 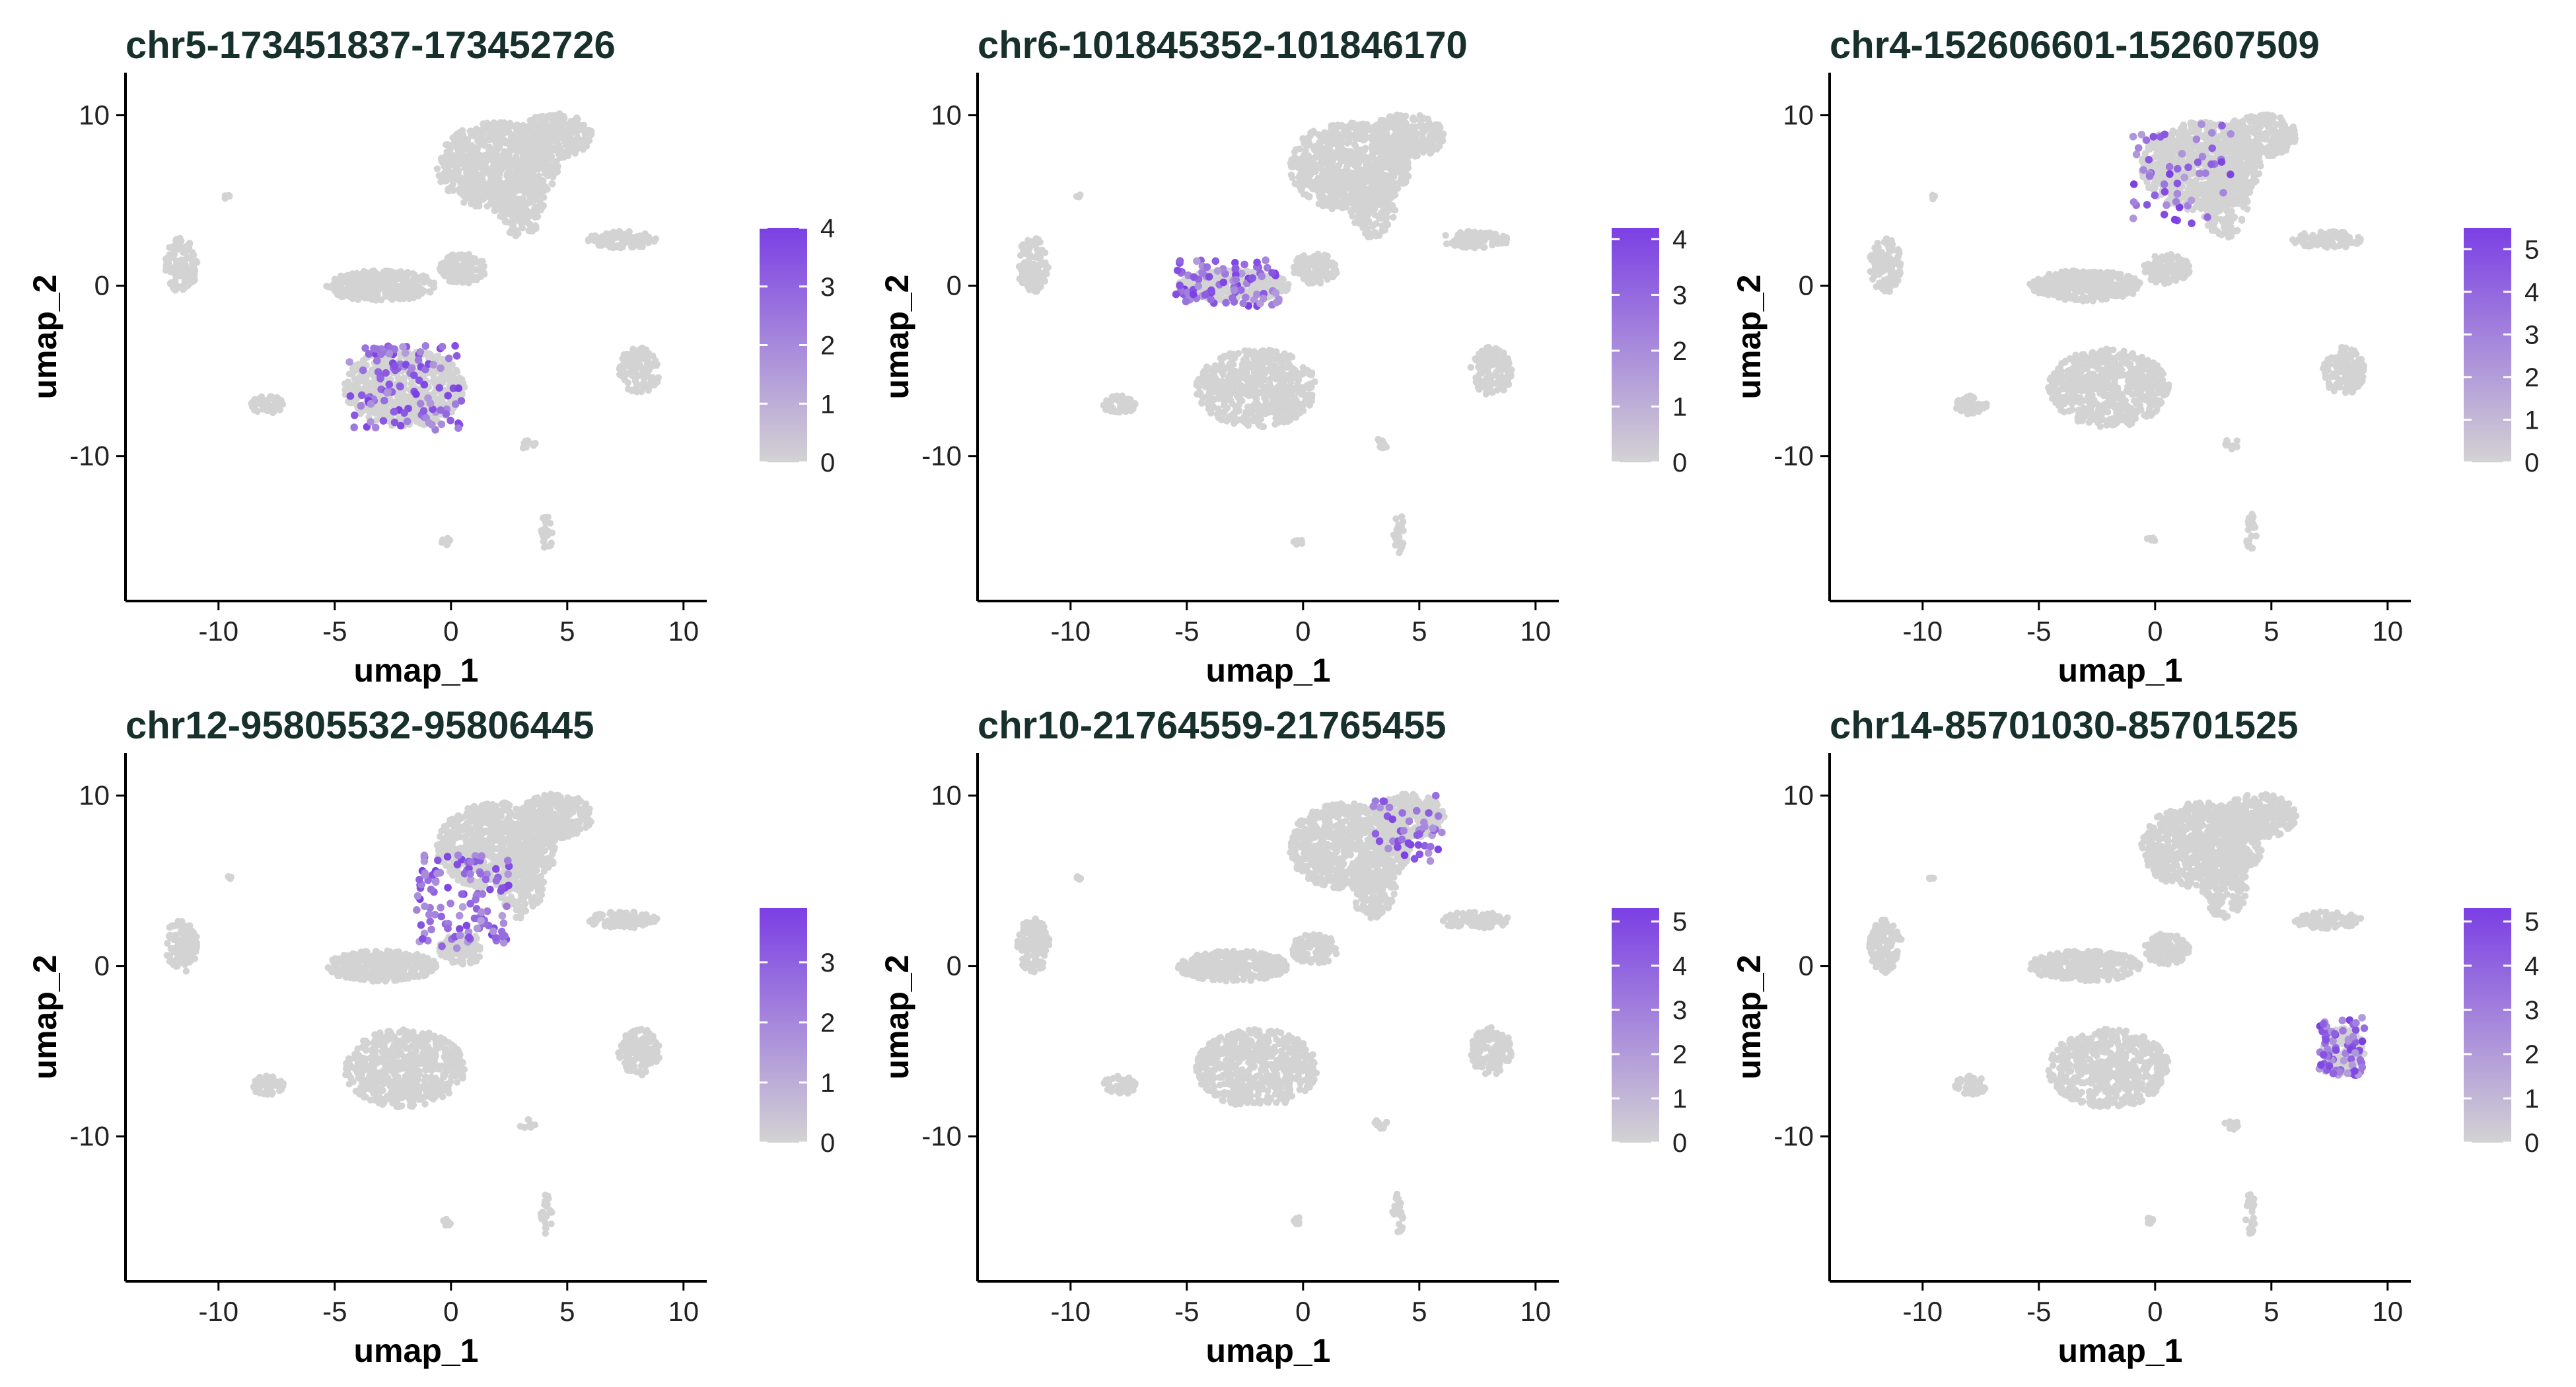 What do you see at coordinates (828, 228) in the screenshot?
I see `scale-tick-label: 4` at bounding box center [828, 228].